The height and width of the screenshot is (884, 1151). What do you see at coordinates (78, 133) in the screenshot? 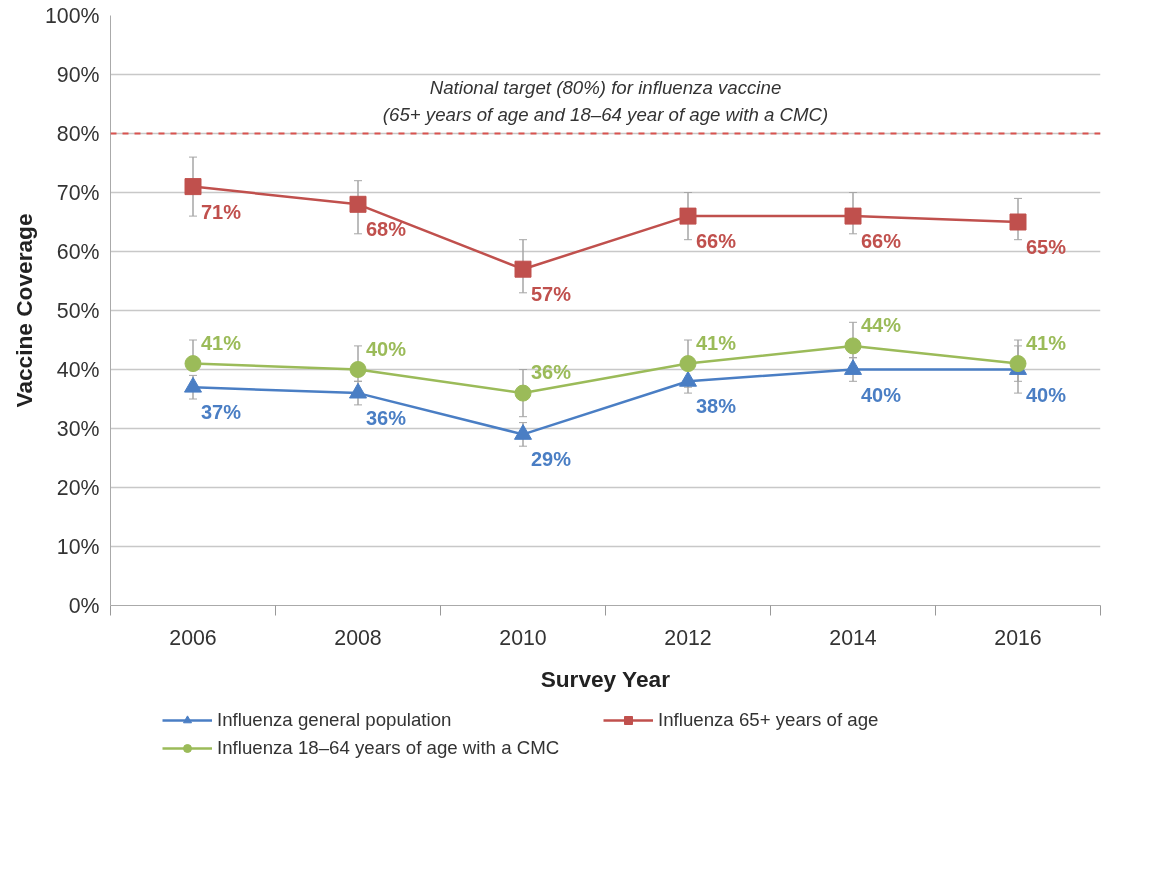
I see `y-tick-label: 80%` at bounding box center [78, 133].